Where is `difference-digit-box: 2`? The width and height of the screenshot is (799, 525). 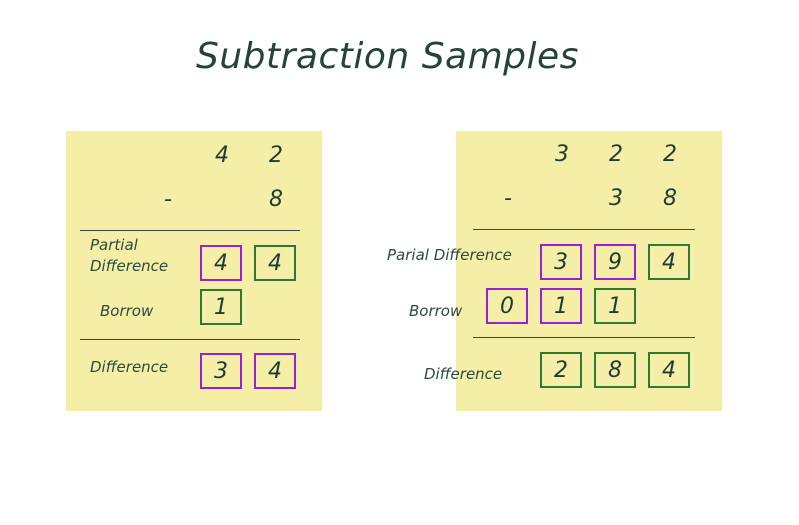 difference-digit-box: 2 is located at coordinates (561, 370).